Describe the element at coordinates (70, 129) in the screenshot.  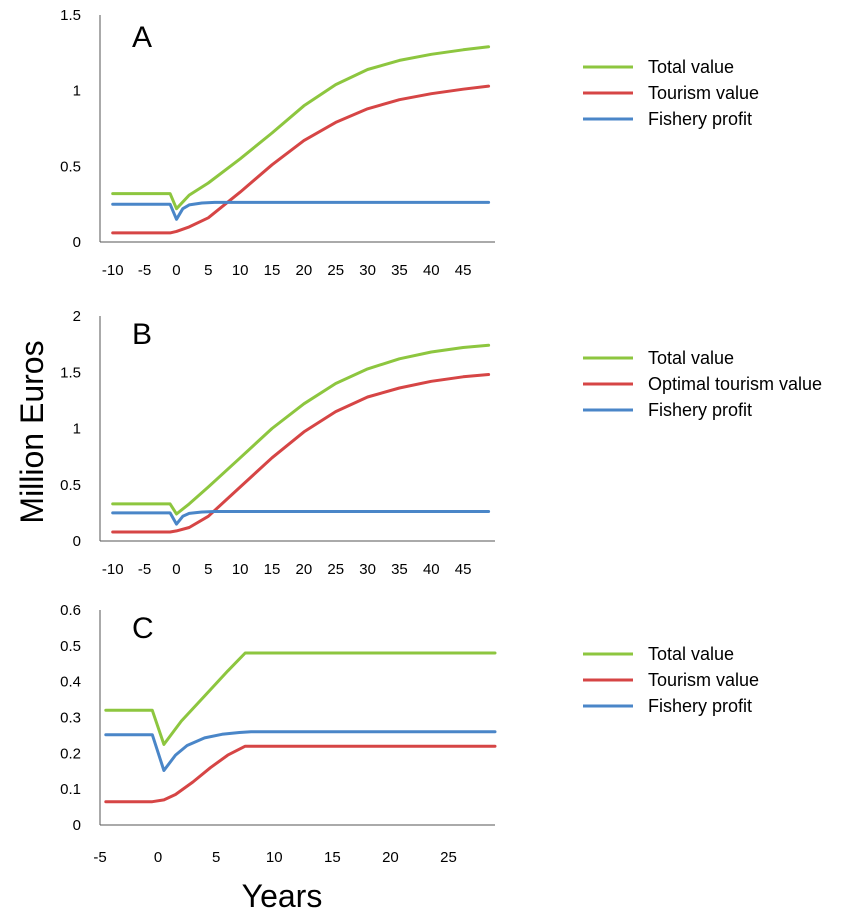
I see `panel-a-y-ticks: 0 0.5 1 1.5` at that location.